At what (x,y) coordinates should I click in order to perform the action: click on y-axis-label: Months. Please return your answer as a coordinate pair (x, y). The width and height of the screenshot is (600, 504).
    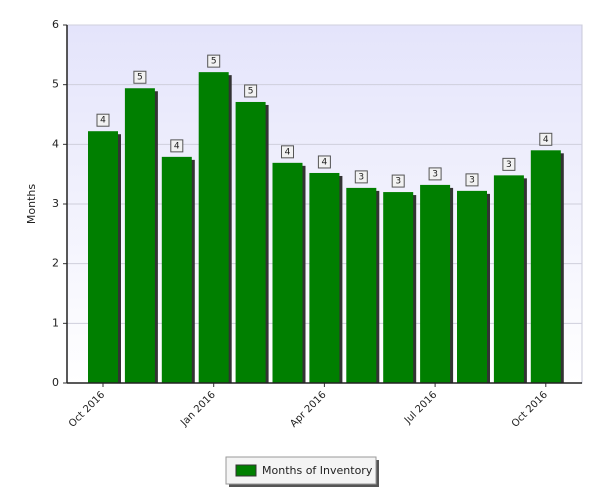
    Looking at the image, I should click on (31, 204).